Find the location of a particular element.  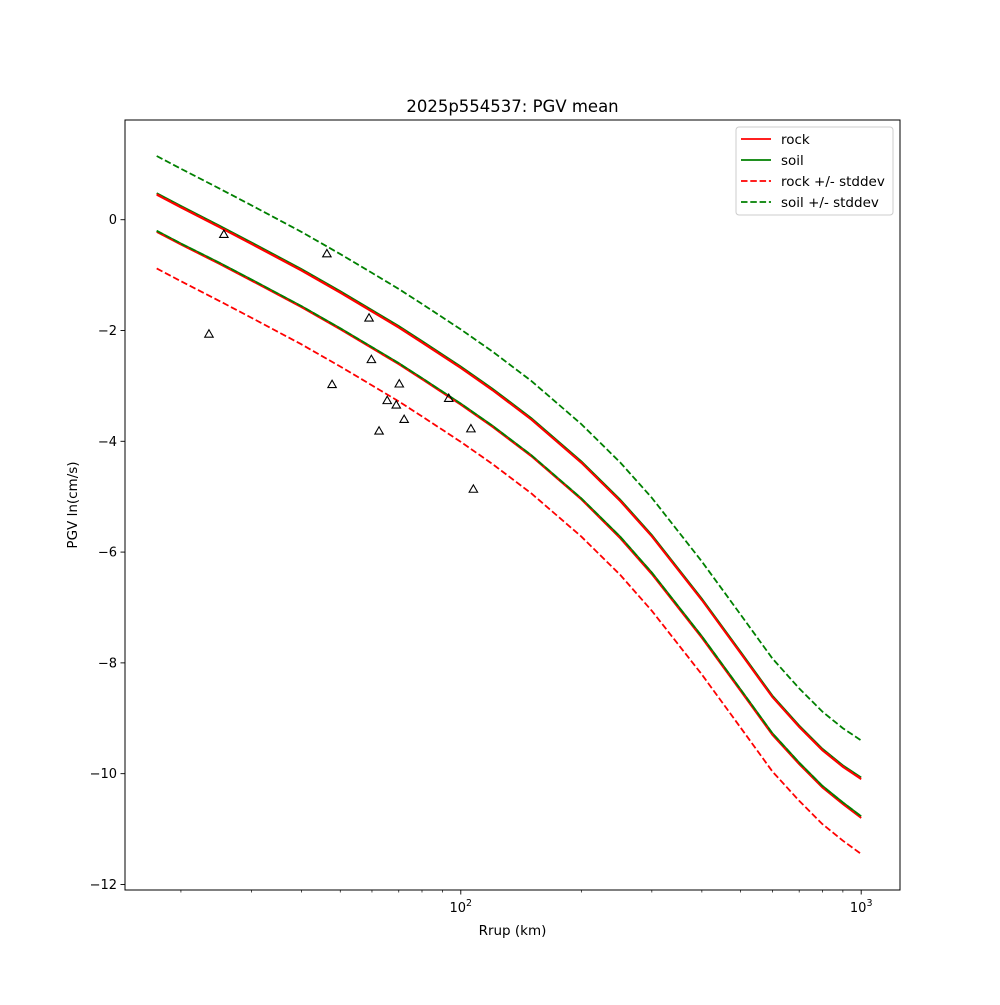

legend-label-1: soil is located at coordinates (792, 161).